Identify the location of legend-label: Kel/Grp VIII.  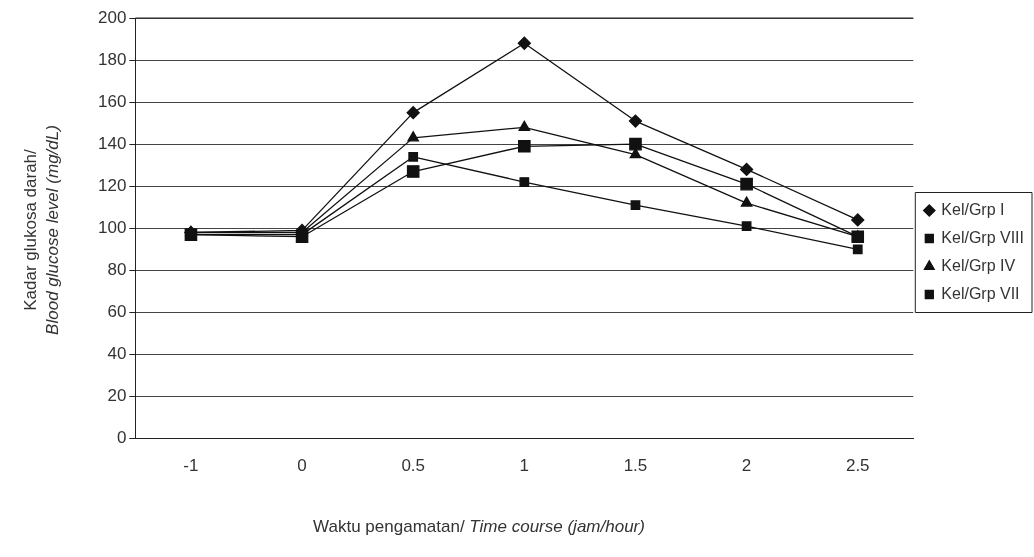
(983, 237).